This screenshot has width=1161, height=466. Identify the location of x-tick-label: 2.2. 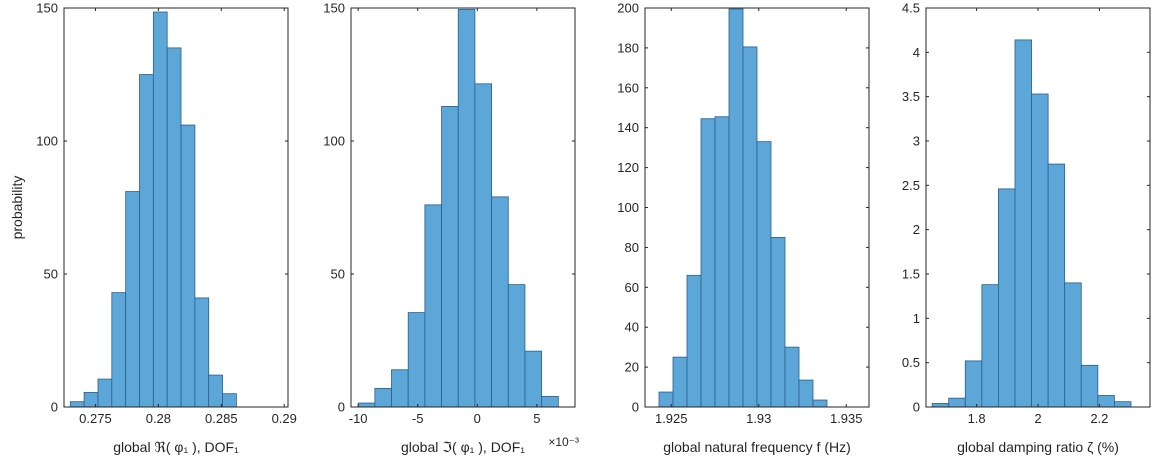
(1099, 418).